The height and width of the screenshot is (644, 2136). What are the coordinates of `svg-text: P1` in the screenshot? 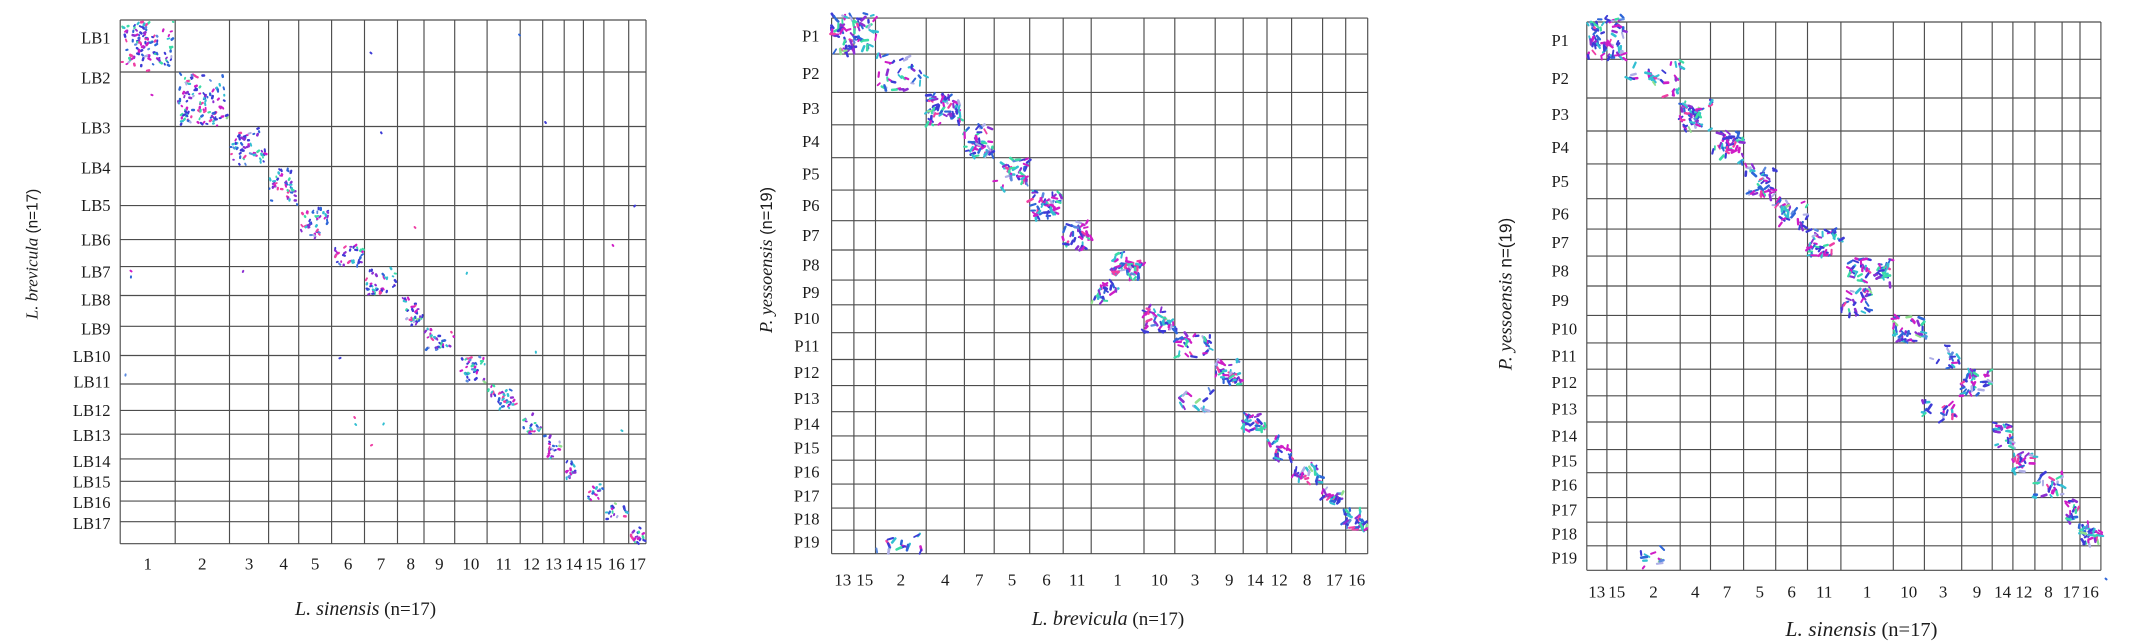 It's located at (810, 36).